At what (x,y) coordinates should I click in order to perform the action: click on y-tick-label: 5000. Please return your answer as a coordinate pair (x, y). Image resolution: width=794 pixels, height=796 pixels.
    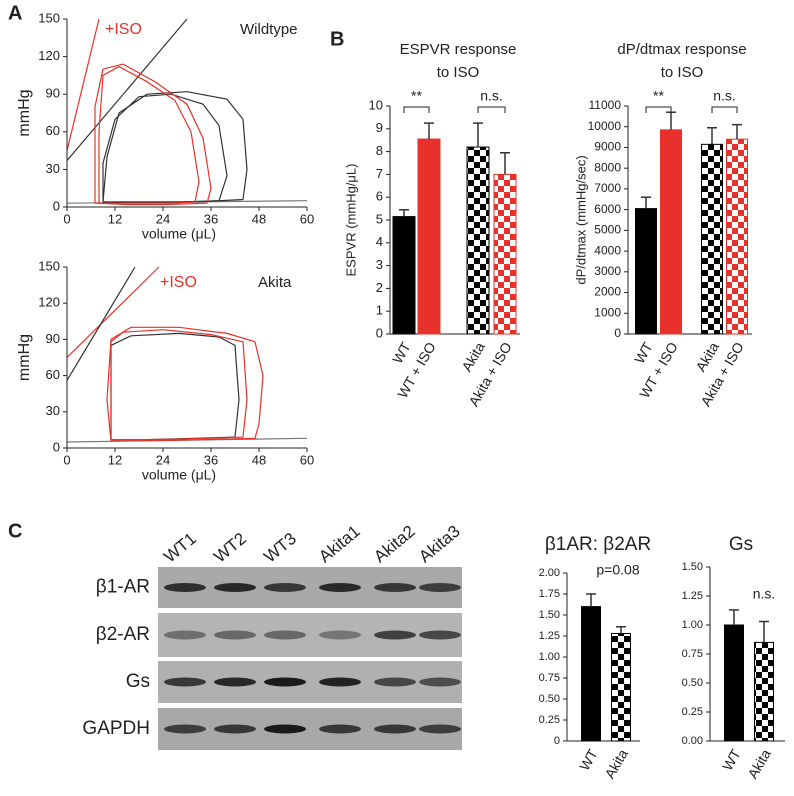
    Looking at the image, I should click on (607, 230).